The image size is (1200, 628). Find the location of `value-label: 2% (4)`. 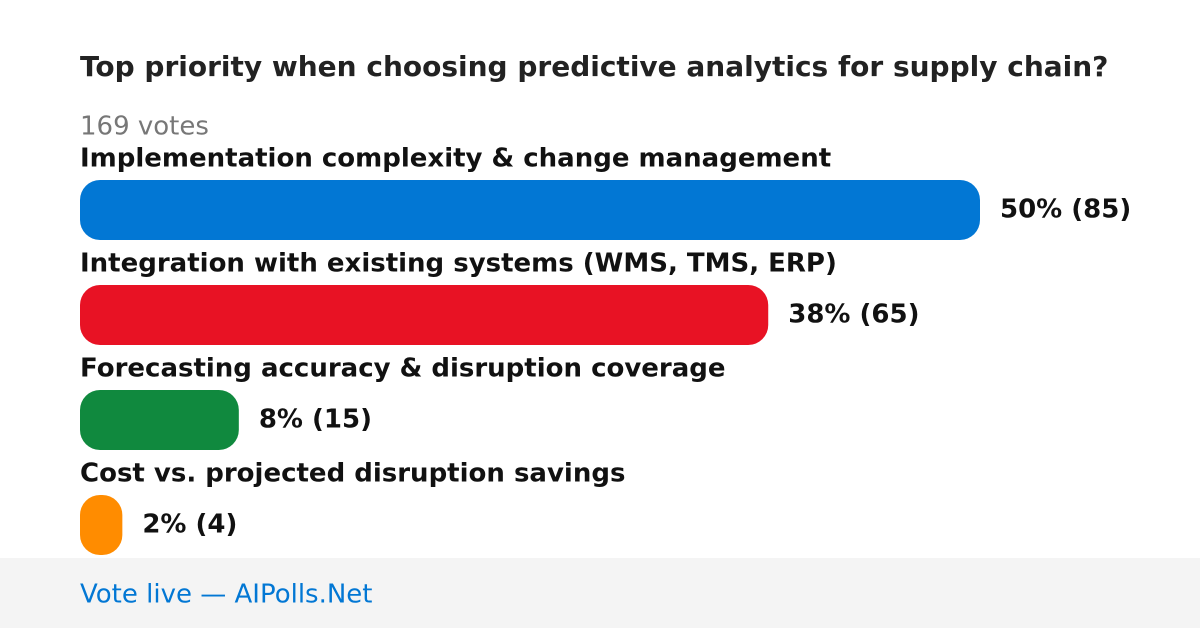

value-label: 2% (4) is located at coordinates (189, 525).